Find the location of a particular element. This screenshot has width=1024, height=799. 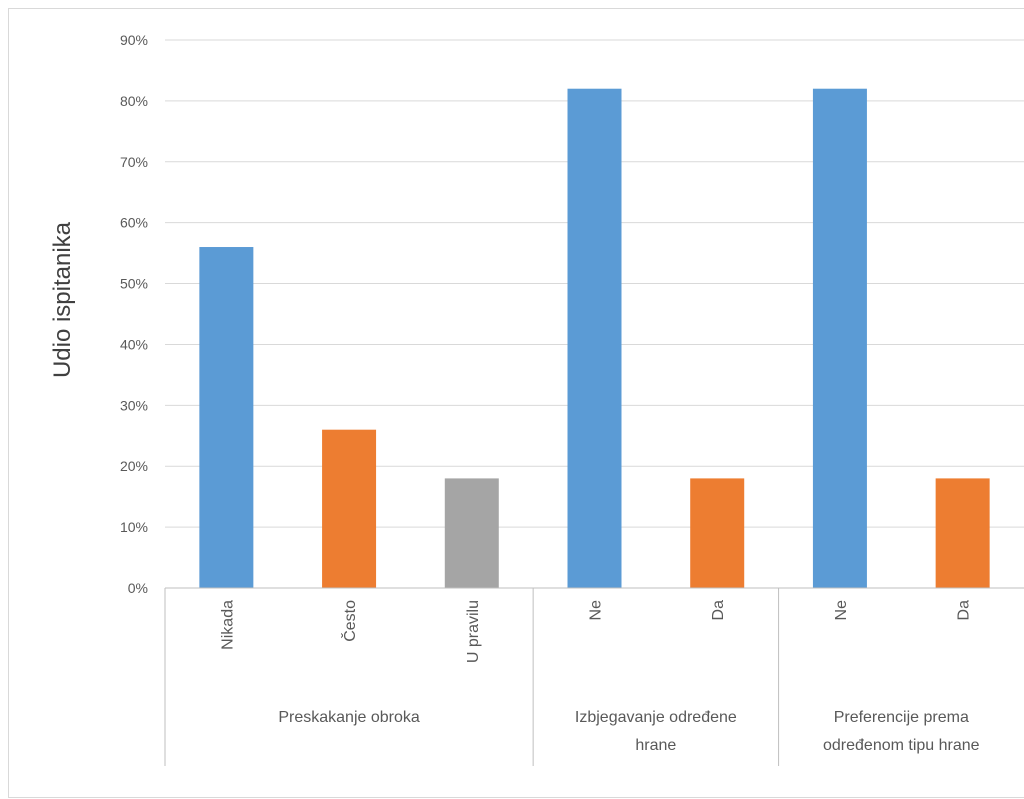

category-label: Nikada is located at coordinates (227, 625).